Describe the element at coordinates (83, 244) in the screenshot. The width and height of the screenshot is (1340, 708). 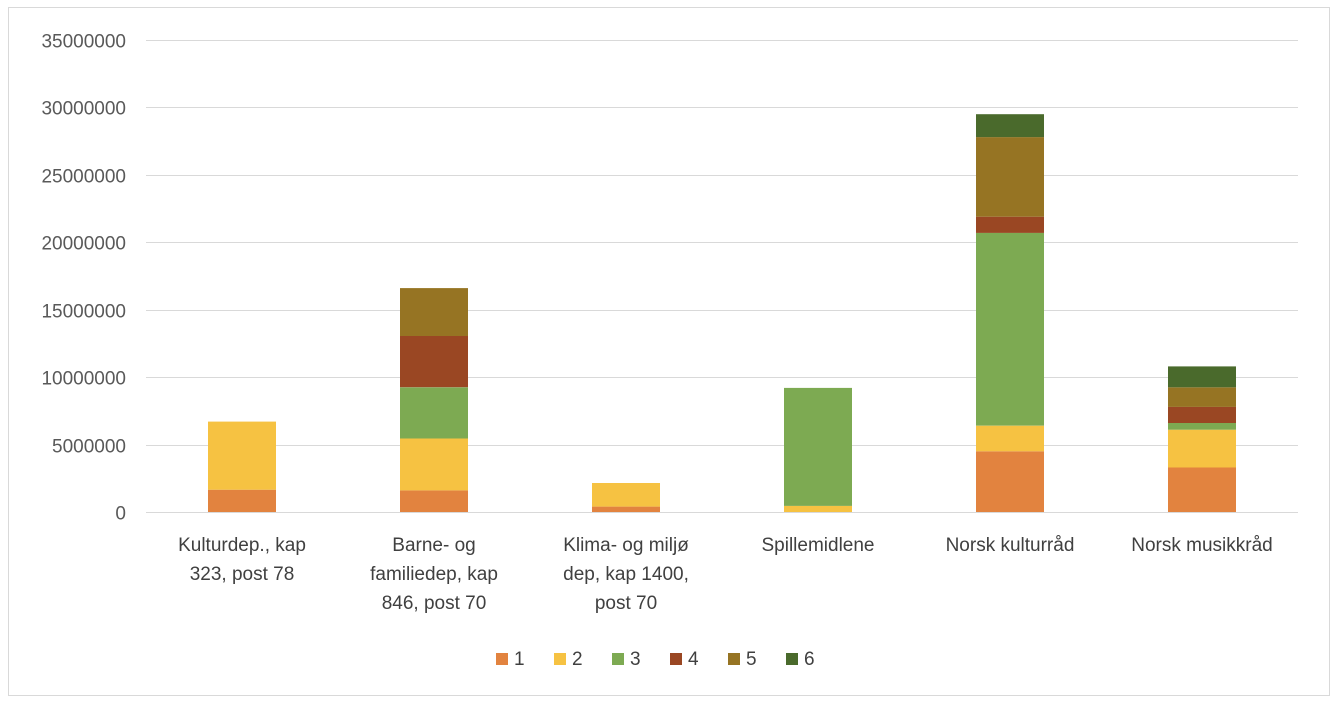
I see `y-tick-label: 20000000` at that location.